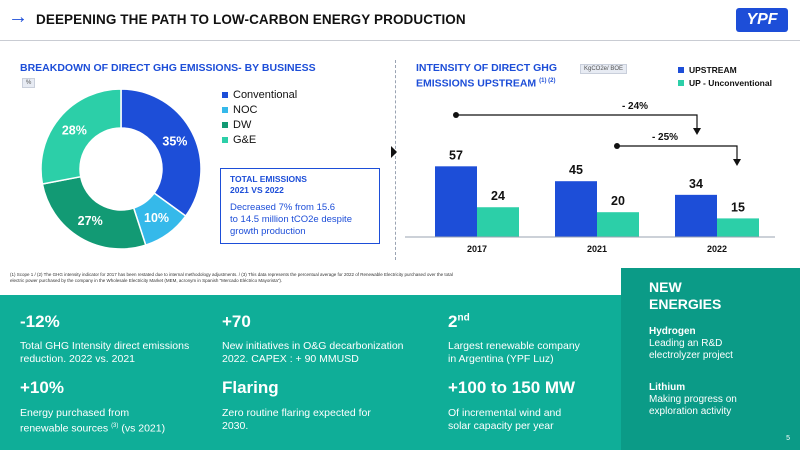 The height and width of the screenshot is (450, 800). Describe the element at coordinates (725, 82) in the screenshot. I see `legend-item-unconventional: UP - Unconventional` at that location.